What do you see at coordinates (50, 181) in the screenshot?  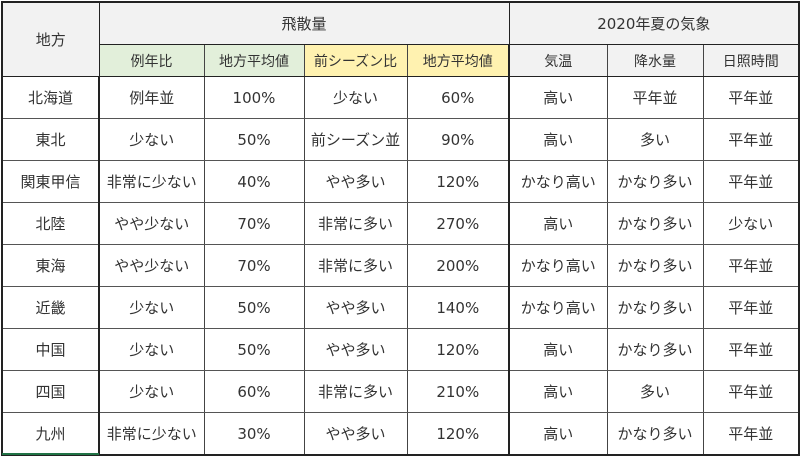 I see `cell-region: 関東甲信` at bounding box center [50, 181].